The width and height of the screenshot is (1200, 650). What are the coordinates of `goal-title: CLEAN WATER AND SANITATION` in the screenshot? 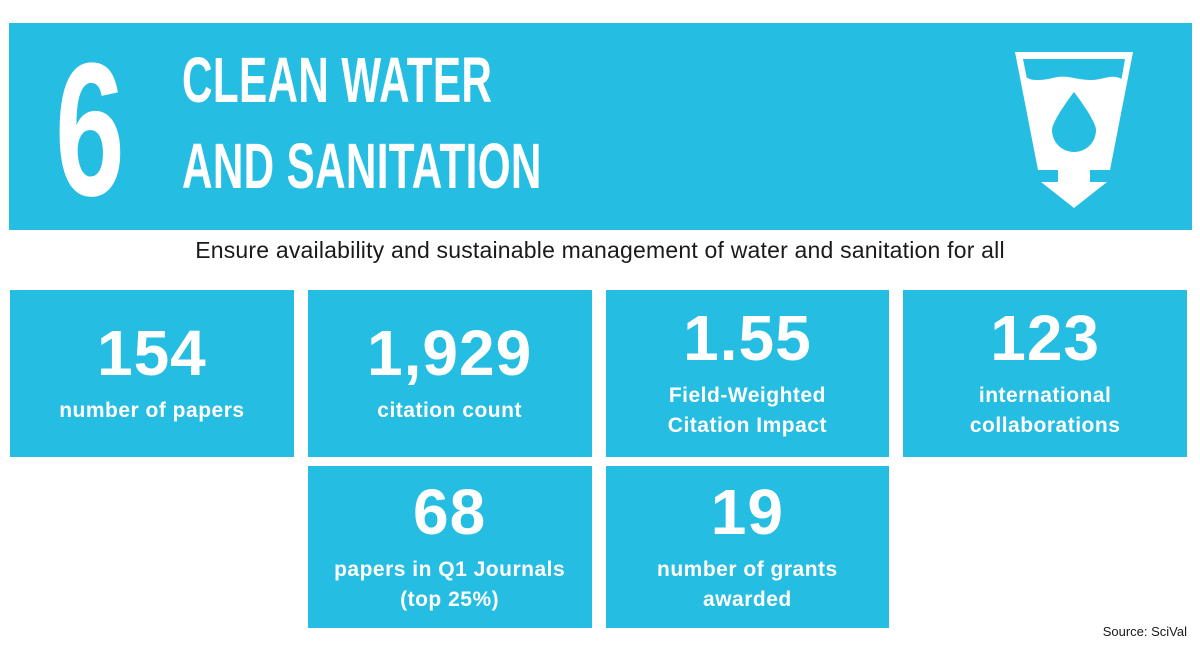 It's located at (362, 123).